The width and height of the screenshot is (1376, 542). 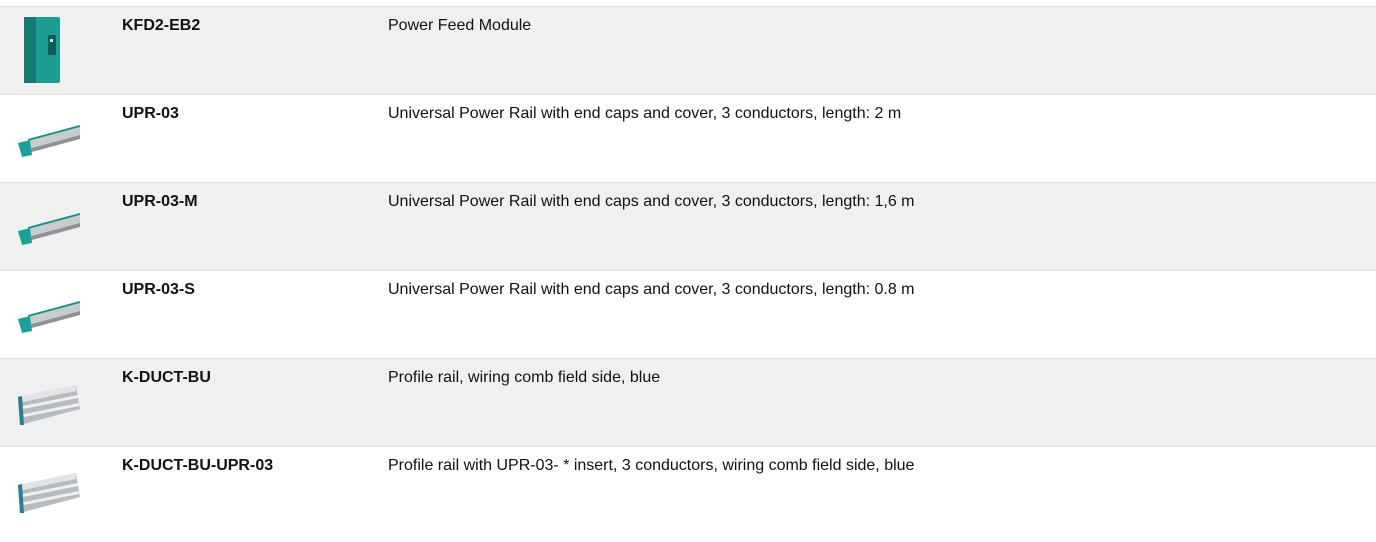 What do you see at coordinates (198, 465) in the screenshot?
I see `model: K-DUCT-BU-UPR-03` at bounding box center [198, 465].